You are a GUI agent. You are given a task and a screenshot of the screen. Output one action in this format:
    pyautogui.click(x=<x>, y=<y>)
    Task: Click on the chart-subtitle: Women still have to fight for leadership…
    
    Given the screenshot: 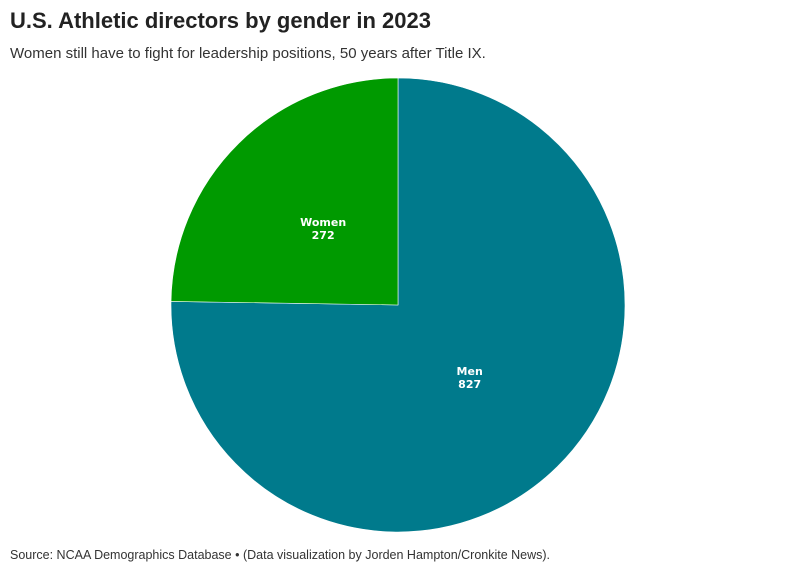 What is the action you would take?
    pyautogui.click(x=248, y=53)
    